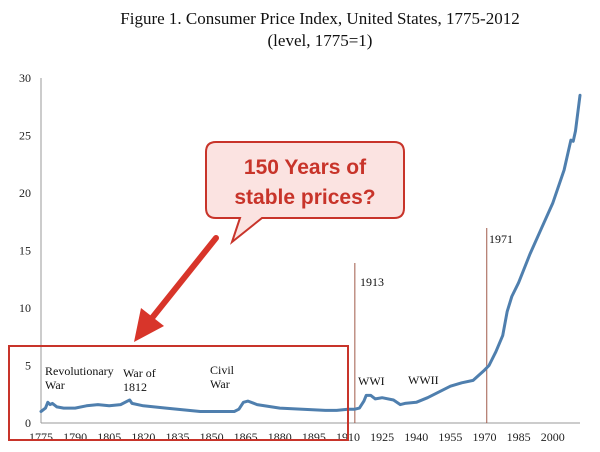  I want to click on callout-text-line1: 150 Years of, so click(305, 167).